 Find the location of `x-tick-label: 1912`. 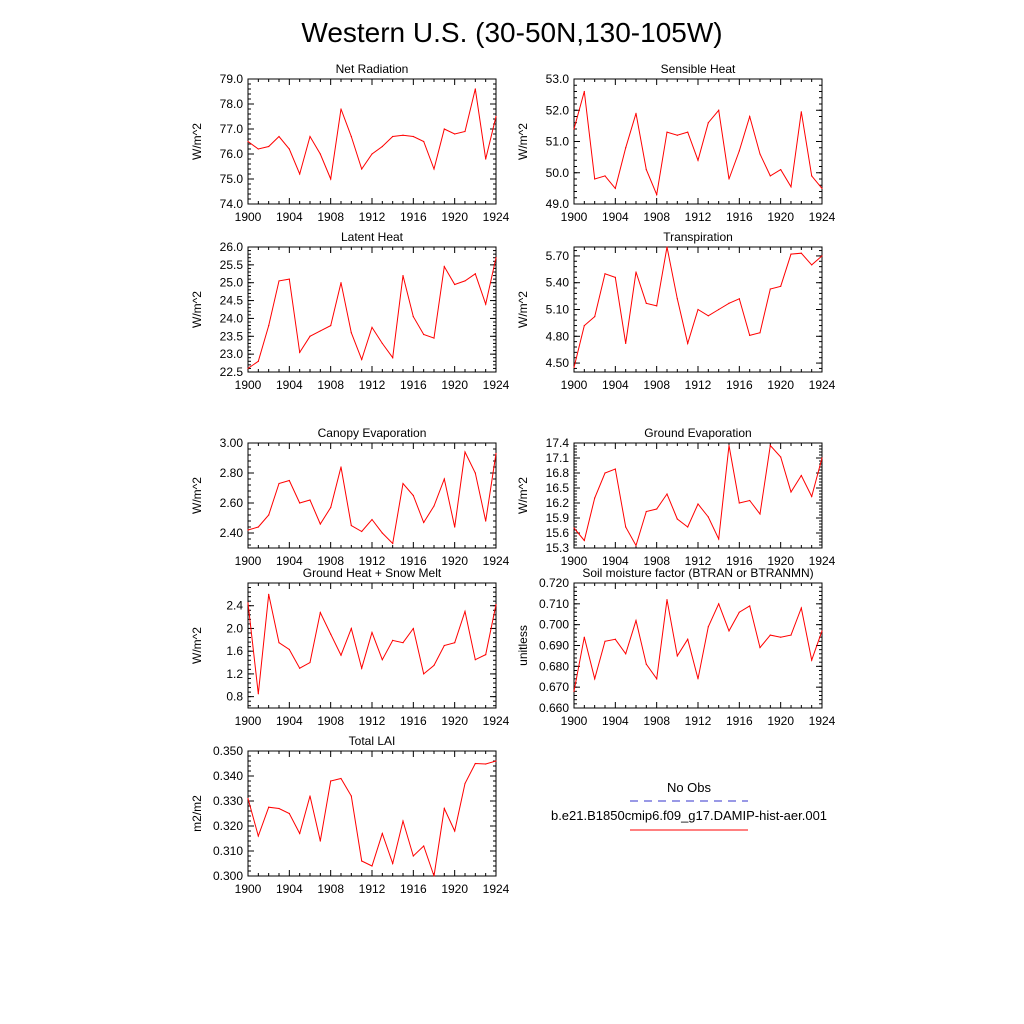

x-tick-label: 1912 is located at coordinates (698, 721).